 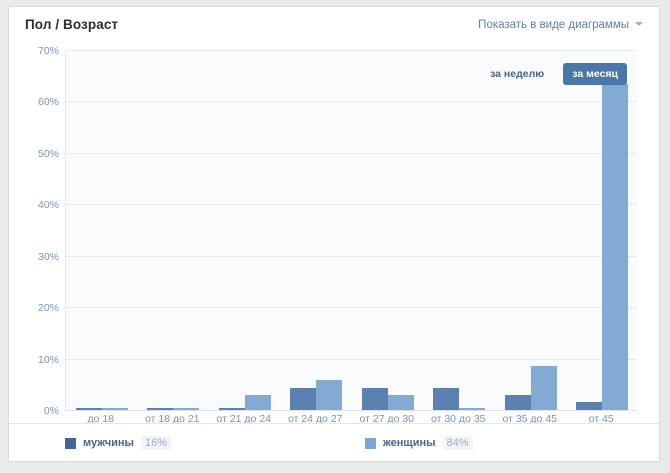 I want to click on x-axis-label: до 18, so click(x=101, y=419).